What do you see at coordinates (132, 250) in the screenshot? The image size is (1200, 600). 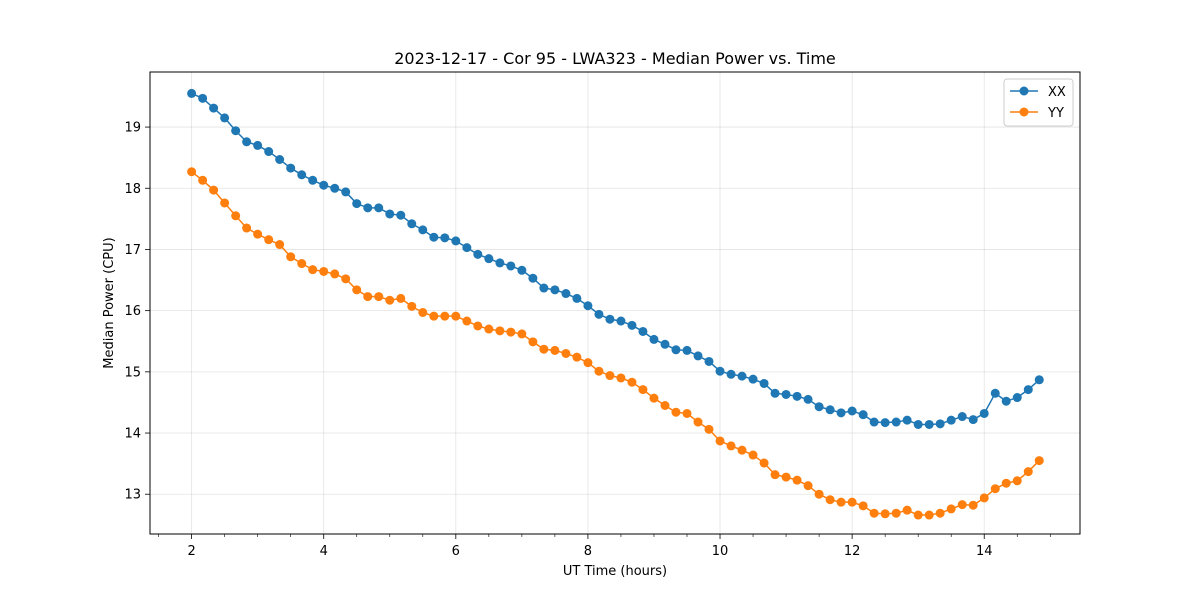 I see `y-tick-label: 17` at bounding box center [132, 250].